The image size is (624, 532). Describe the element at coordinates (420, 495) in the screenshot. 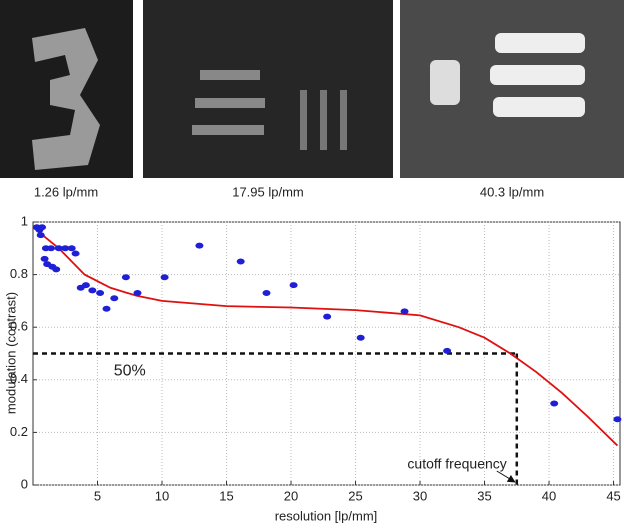

I see `x-tick-label: 30` at that location.